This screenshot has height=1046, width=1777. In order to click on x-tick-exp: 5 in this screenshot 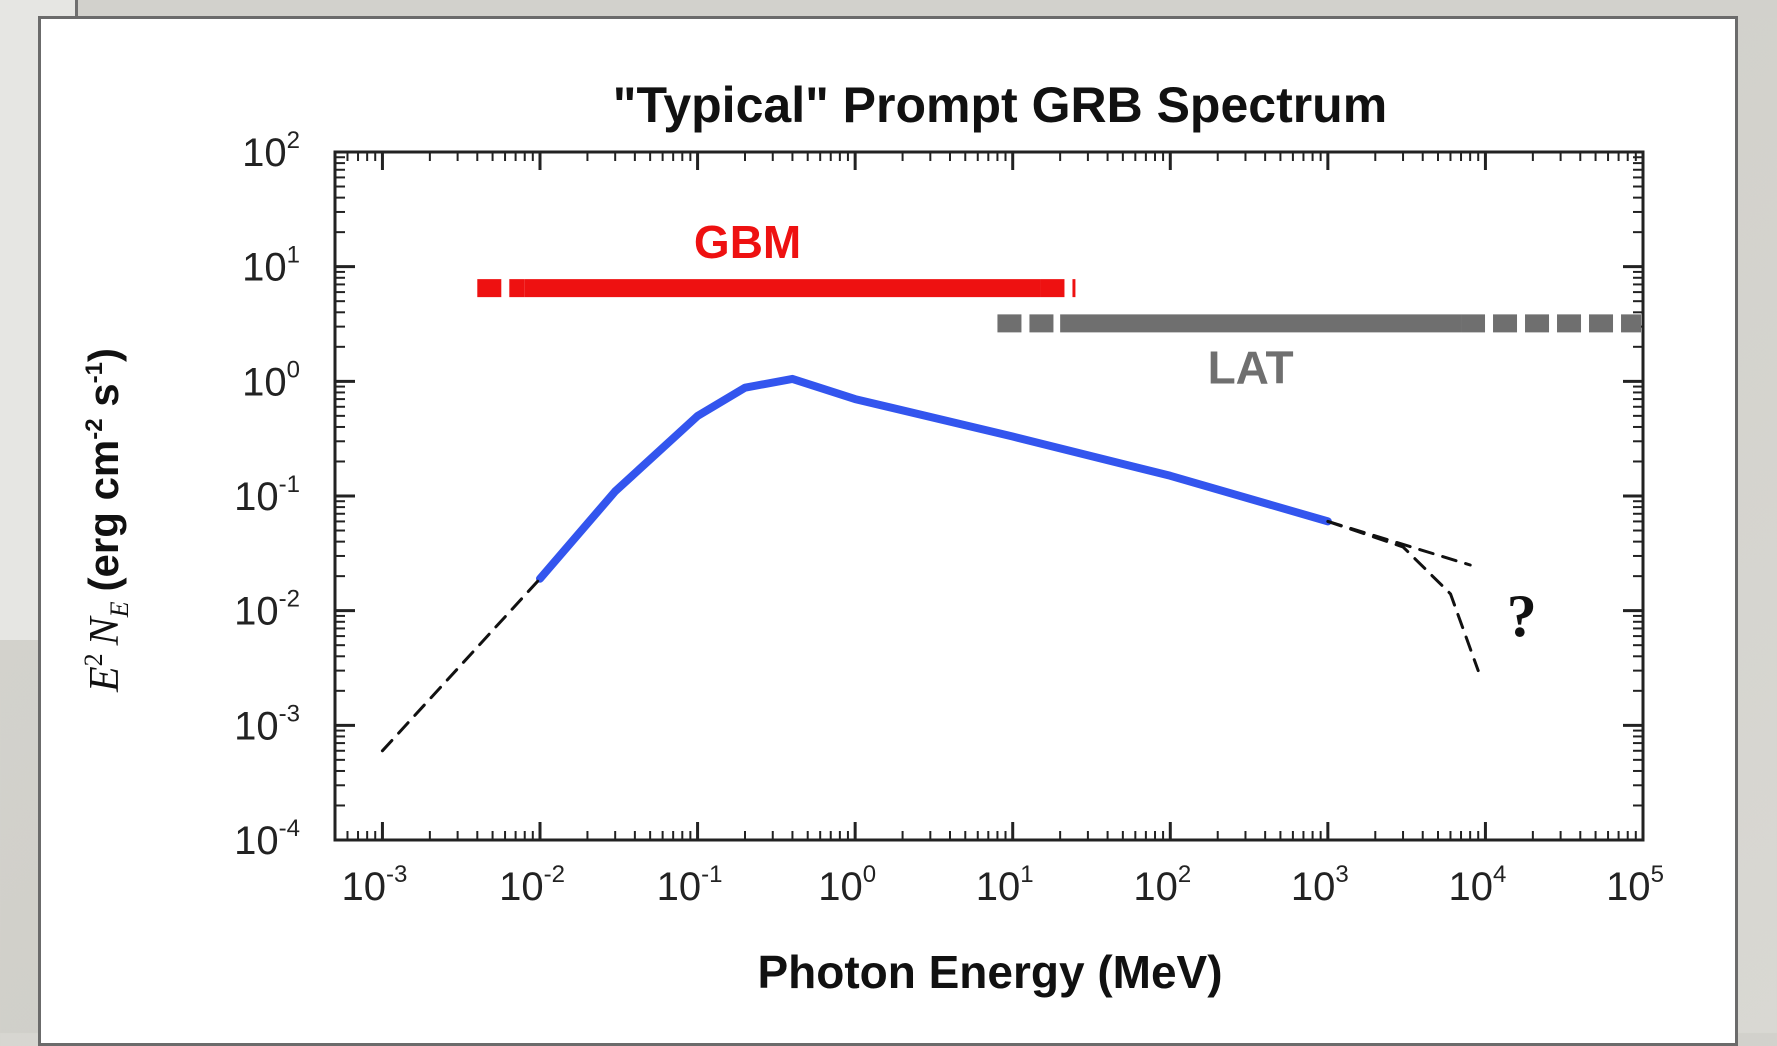, I will do `click(1657, 874)`.